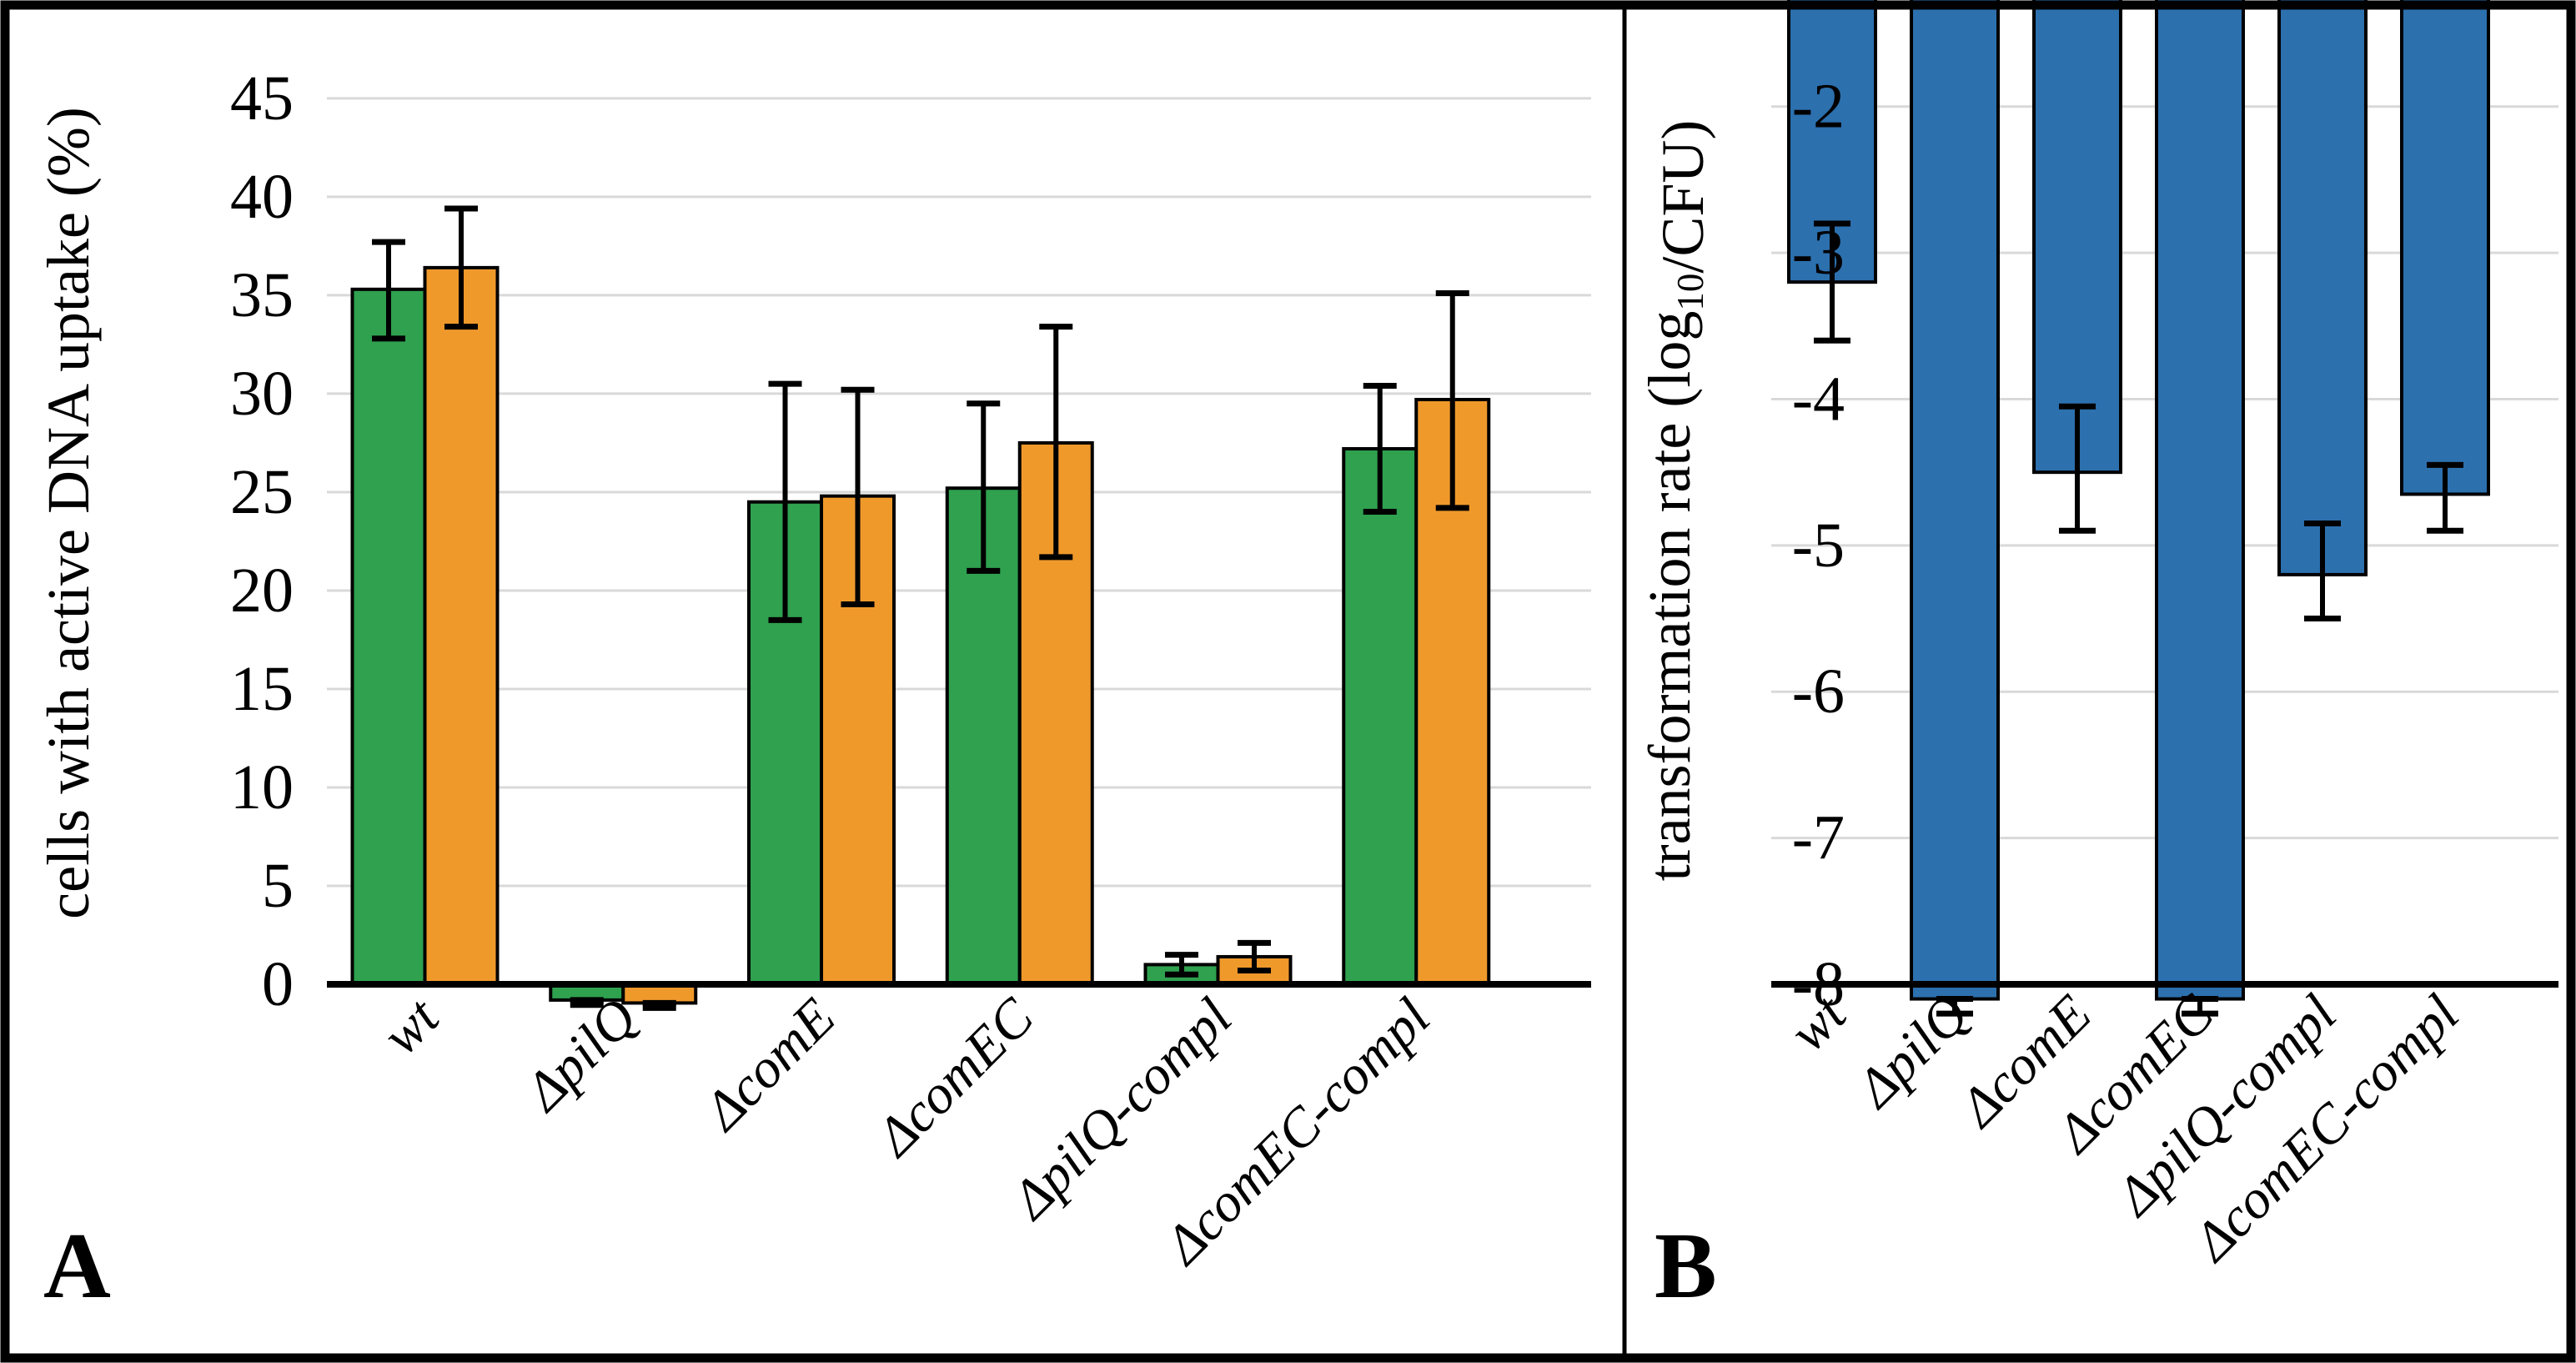  What do you see at coordinates (262, 197) in the screenshot?
I see `ytick-label-A-40: 40` at bounding box center [262, 197].